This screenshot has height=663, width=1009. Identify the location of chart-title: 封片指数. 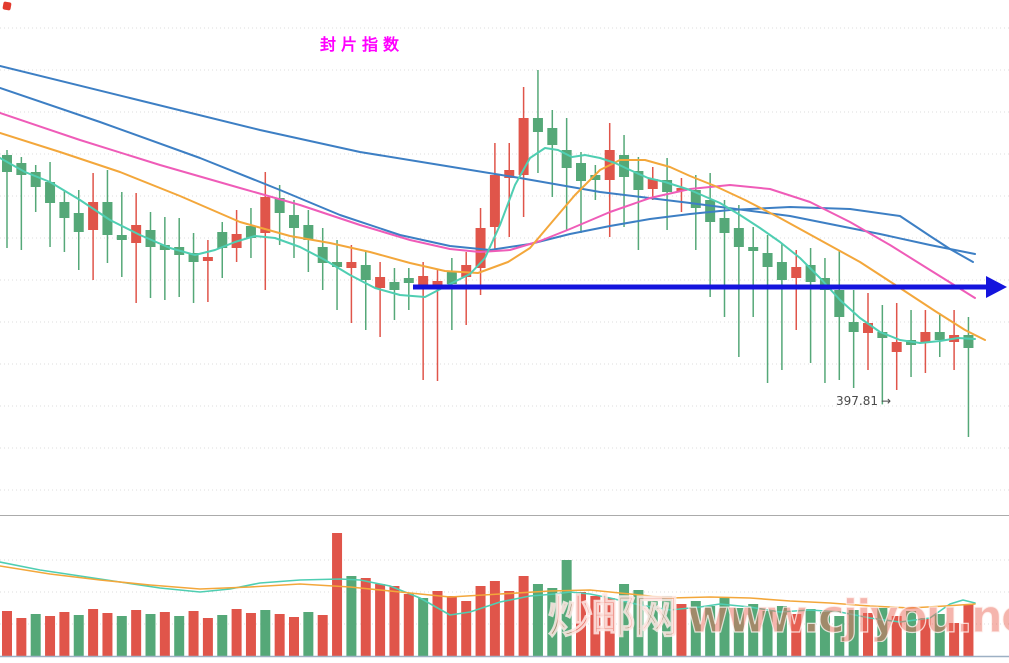
(362, 44).